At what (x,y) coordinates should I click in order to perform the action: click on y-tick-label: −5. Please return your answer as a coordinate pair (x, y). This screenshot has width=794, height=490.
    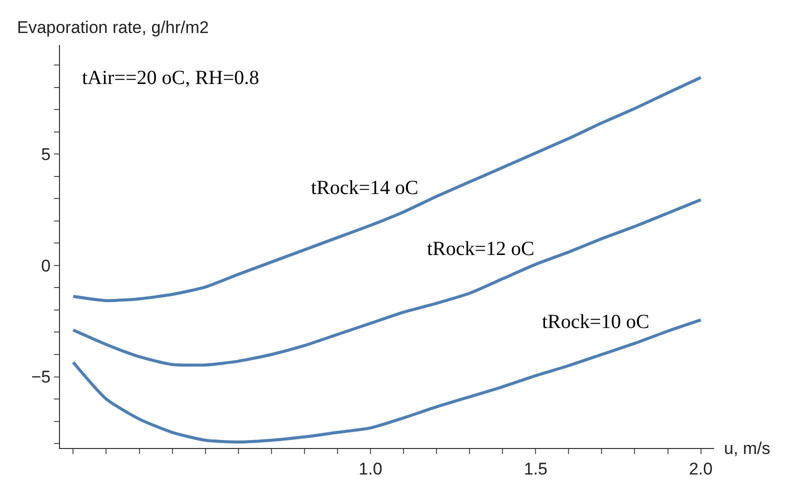
    Looking at the image, I should click on (41, 377).